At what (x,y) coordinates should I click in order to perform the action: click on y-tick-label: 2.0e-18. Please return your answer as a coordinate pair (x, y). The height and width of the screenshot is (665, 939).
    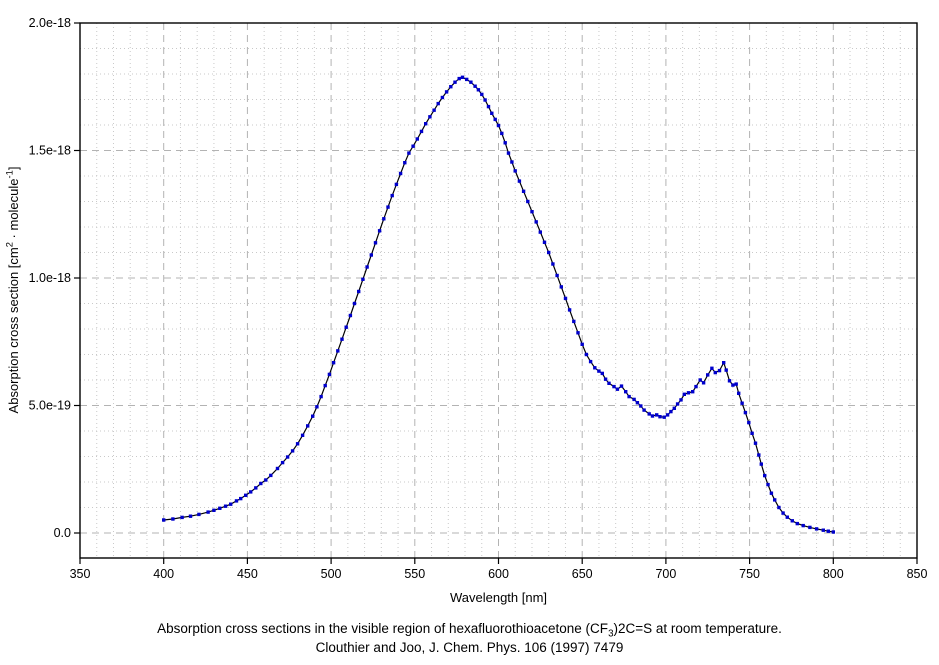
    Looking at the image, I should click on (50, 23).